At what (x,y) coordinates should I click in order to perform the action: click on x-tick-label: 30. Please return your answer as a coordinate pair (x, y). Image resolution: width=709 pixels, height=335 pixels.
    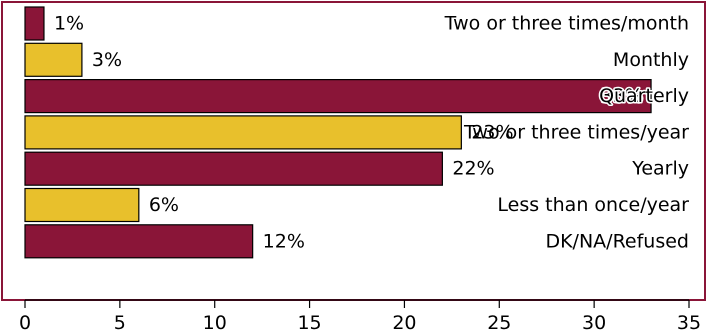
    Looking at the image, I should click on (594, 323).